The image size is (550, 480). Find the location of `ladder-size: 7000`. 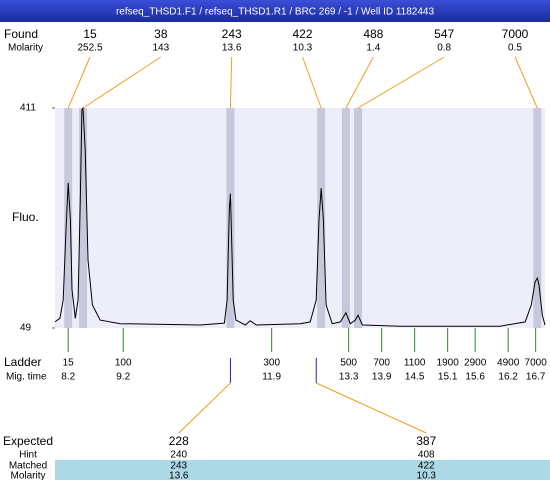

ladder-size: 7000 is located at coordinates (536, 363).